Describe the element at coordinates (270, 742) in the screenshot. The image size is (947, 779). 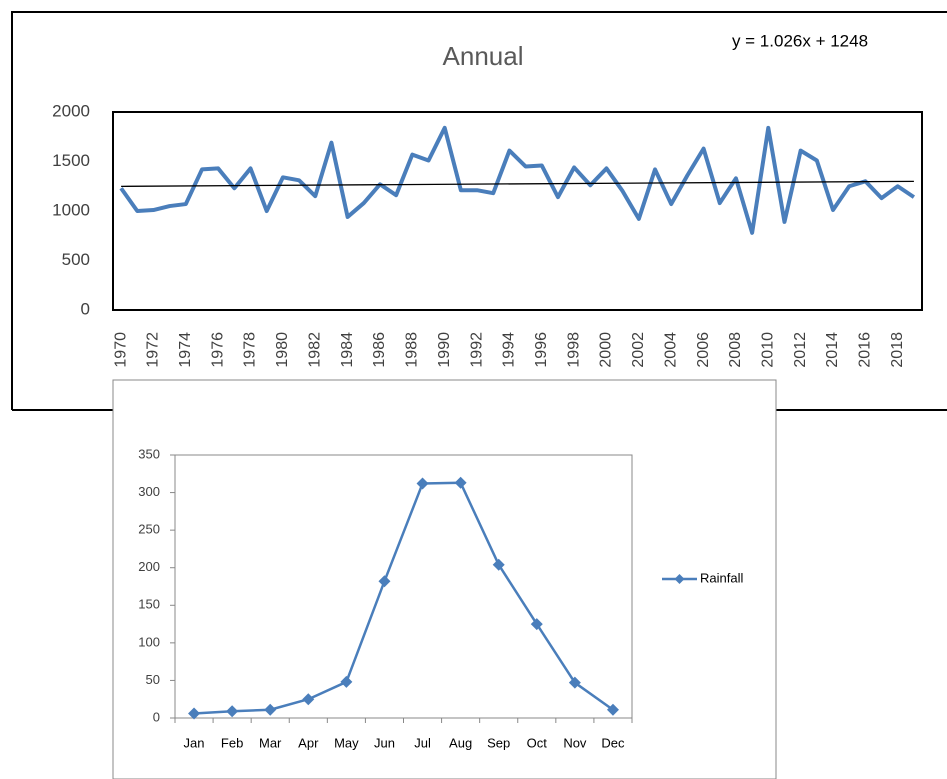
I see `x-tick-label: Mar` at that location.